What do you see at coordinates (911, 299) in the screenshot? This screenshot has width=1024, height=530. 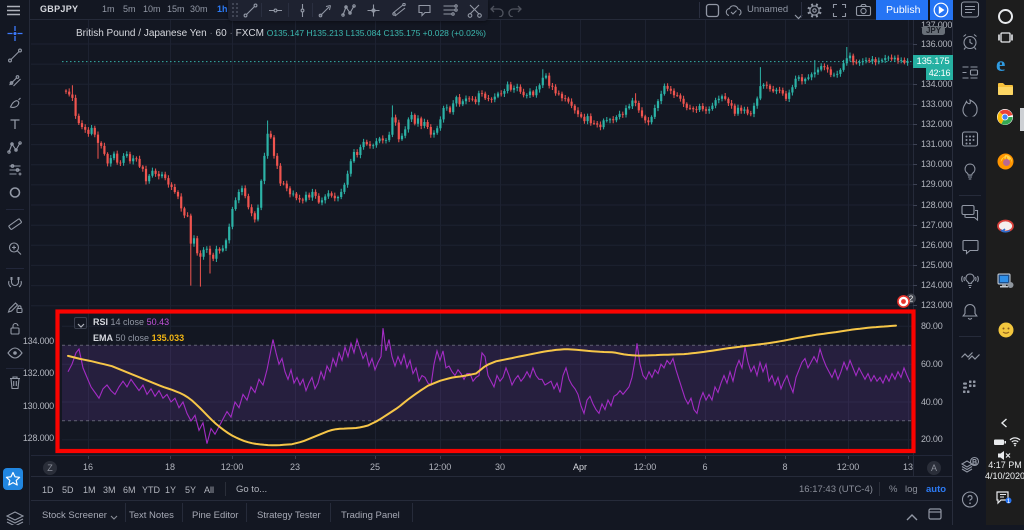 I see `svg-text: 2` at bounding box center [911, 299].